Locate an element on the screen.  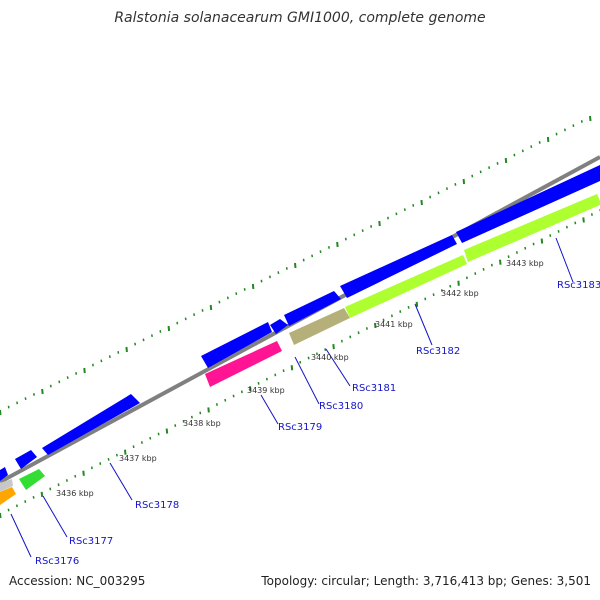
ruler-label: 3443 kbp is located at coordinates (525, 263).